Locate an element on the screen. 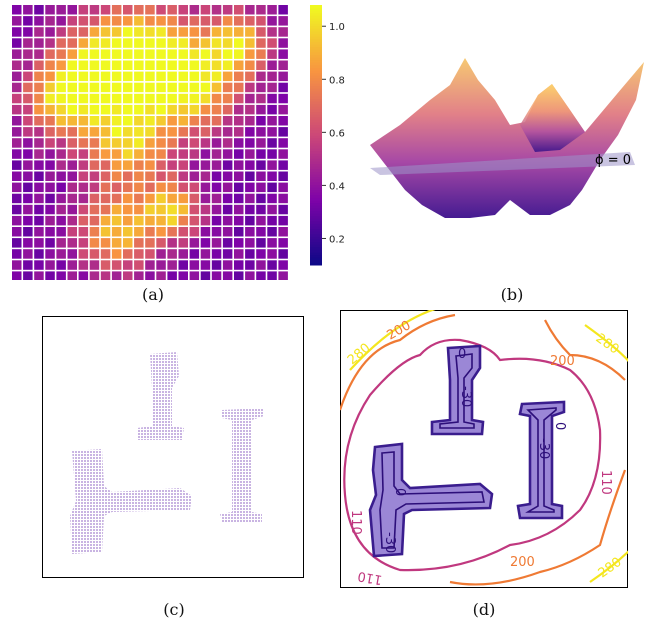  shape-top-t is located at coordinates (160, 396).